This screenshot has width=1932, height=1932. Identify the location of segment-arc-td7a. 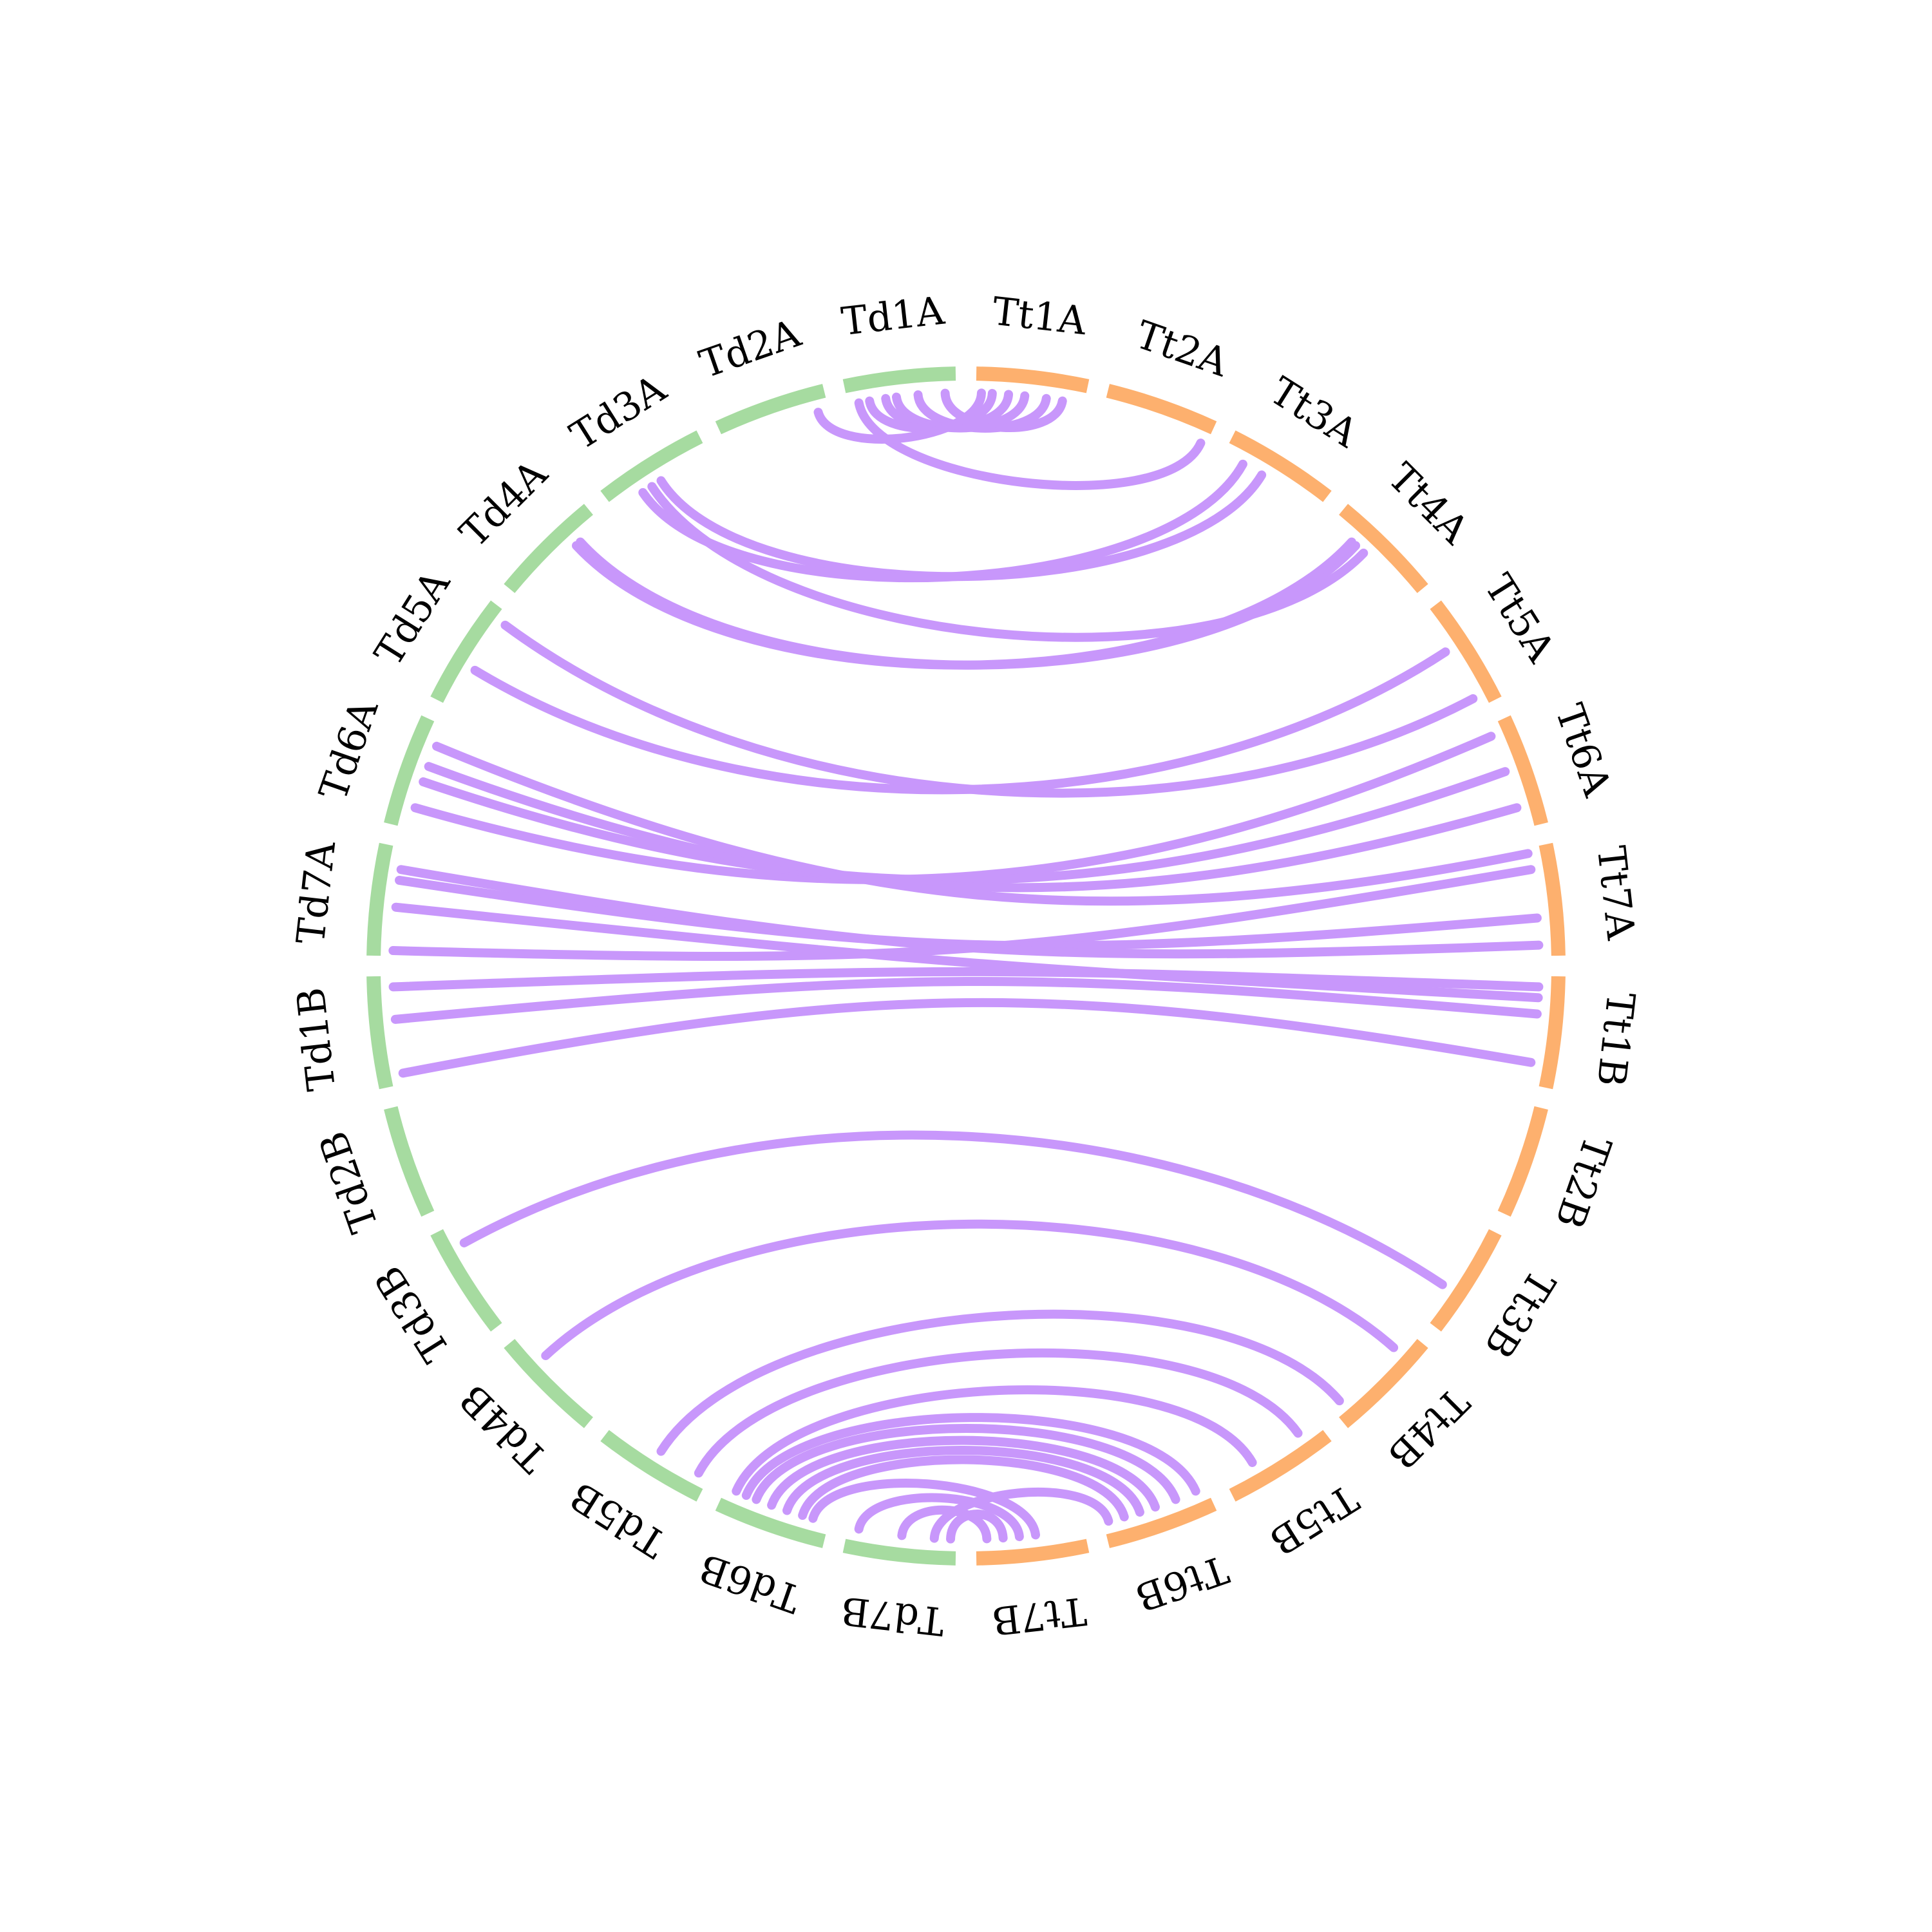
(380, 899).